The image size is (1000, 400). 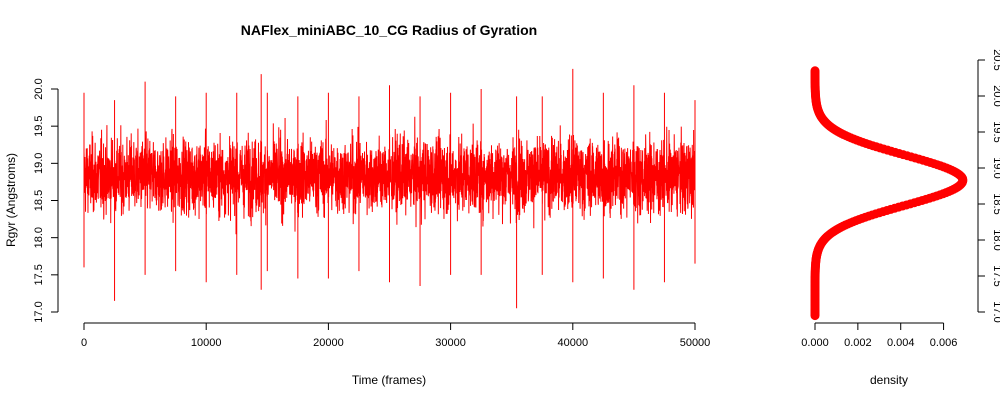 What do you see at coordinates (815, 343) in the screenshot?
I see `density-x-tick-label: 0.000` at bounding box center [815, 343].